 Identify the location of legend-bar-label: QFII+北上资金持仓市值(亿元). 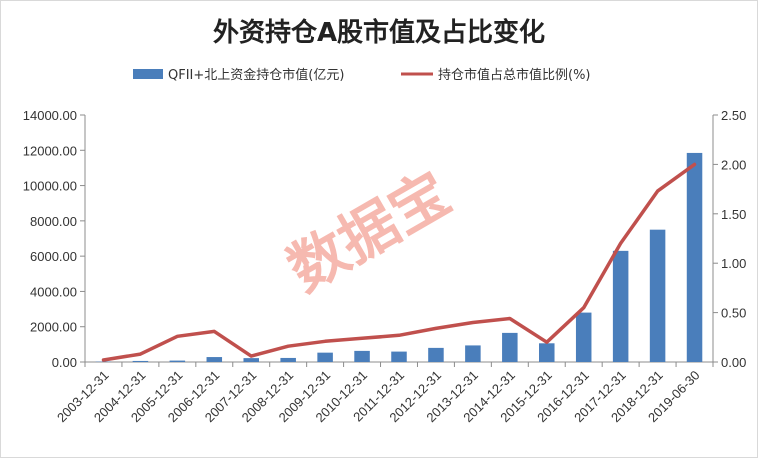
(256, 75).